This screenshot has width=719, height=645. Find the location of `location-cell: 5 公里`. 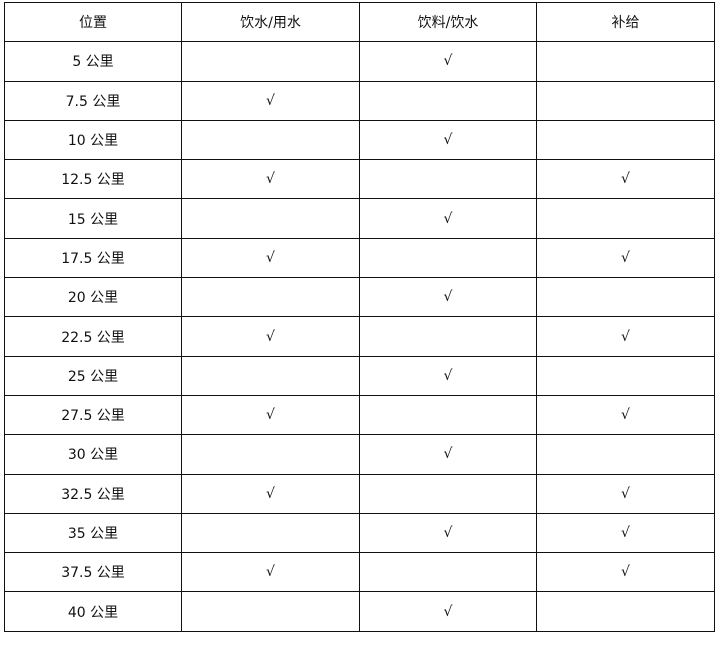

location-cell: 5 公里 is located at coordinates (93, 61).